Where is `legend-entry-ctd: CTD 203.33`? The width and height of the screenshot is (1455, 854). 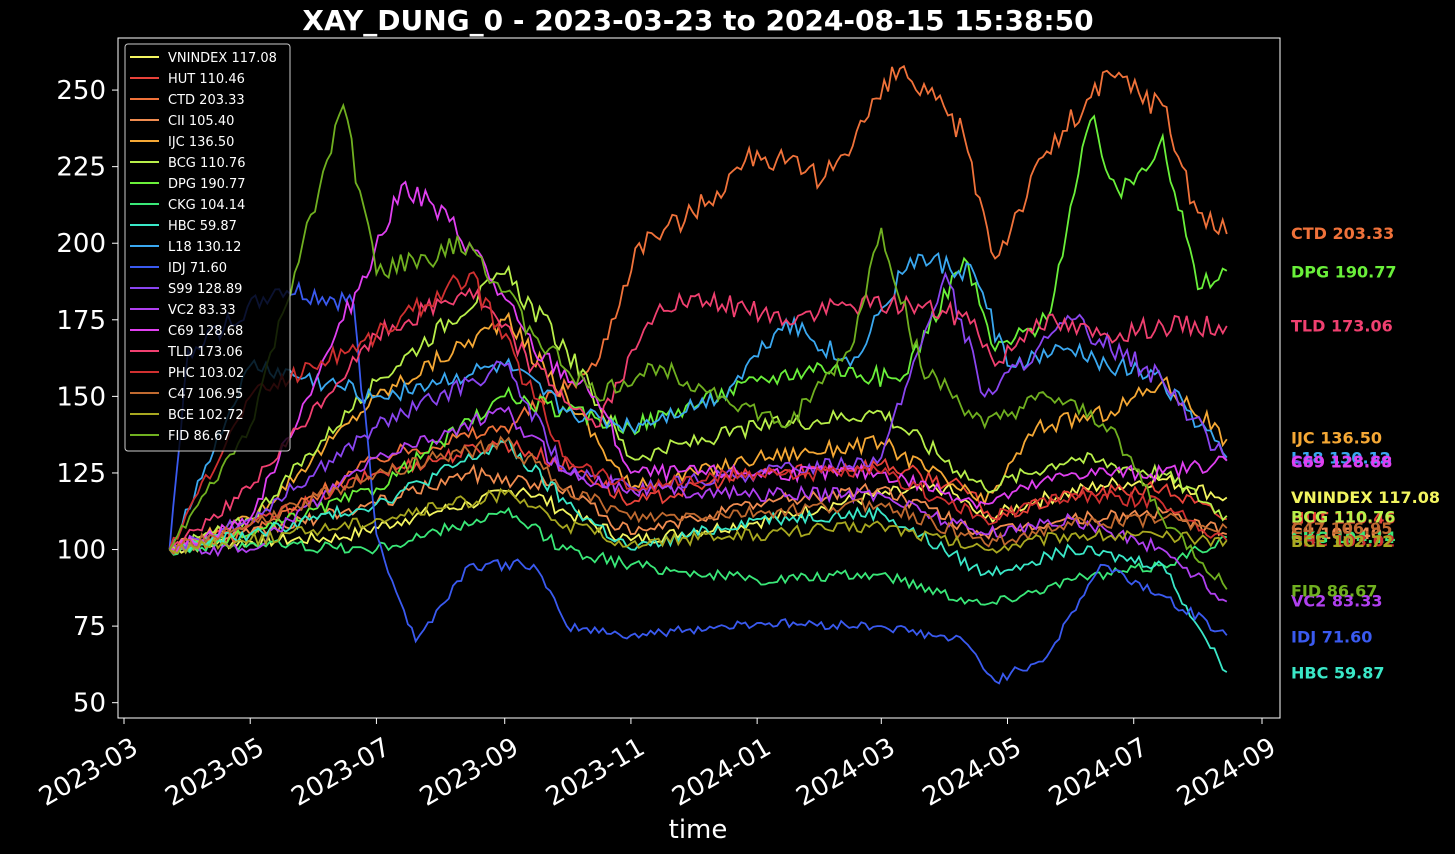
legend-entry-ctd: CTD 203.33 is located at coordinates (206, 100).